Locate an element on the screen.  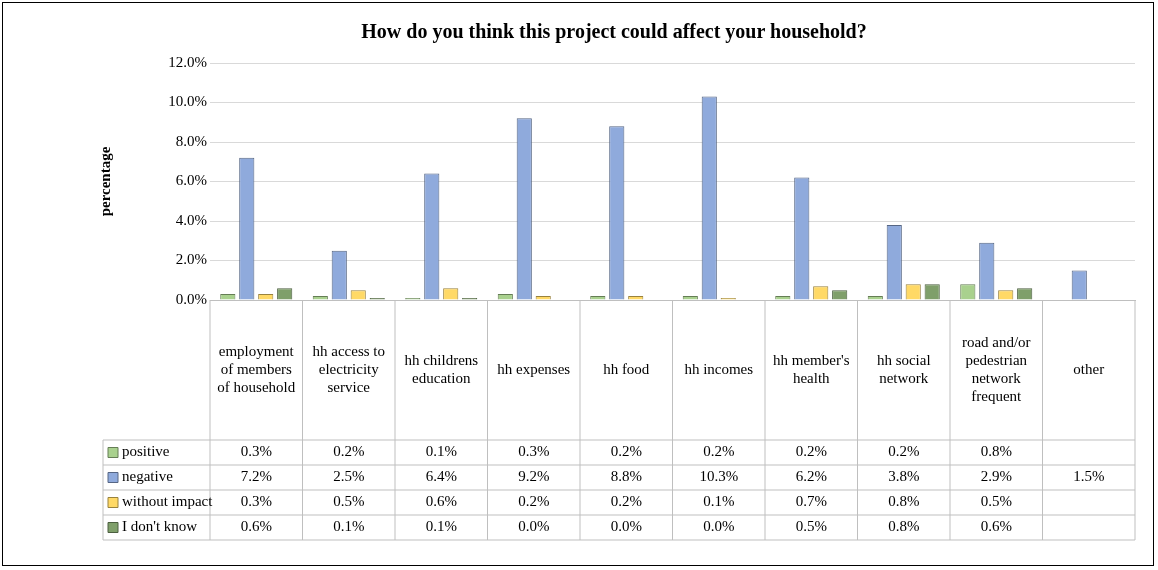
x-tick-label: hh access to electricity service is located at coordinates (348, 368).